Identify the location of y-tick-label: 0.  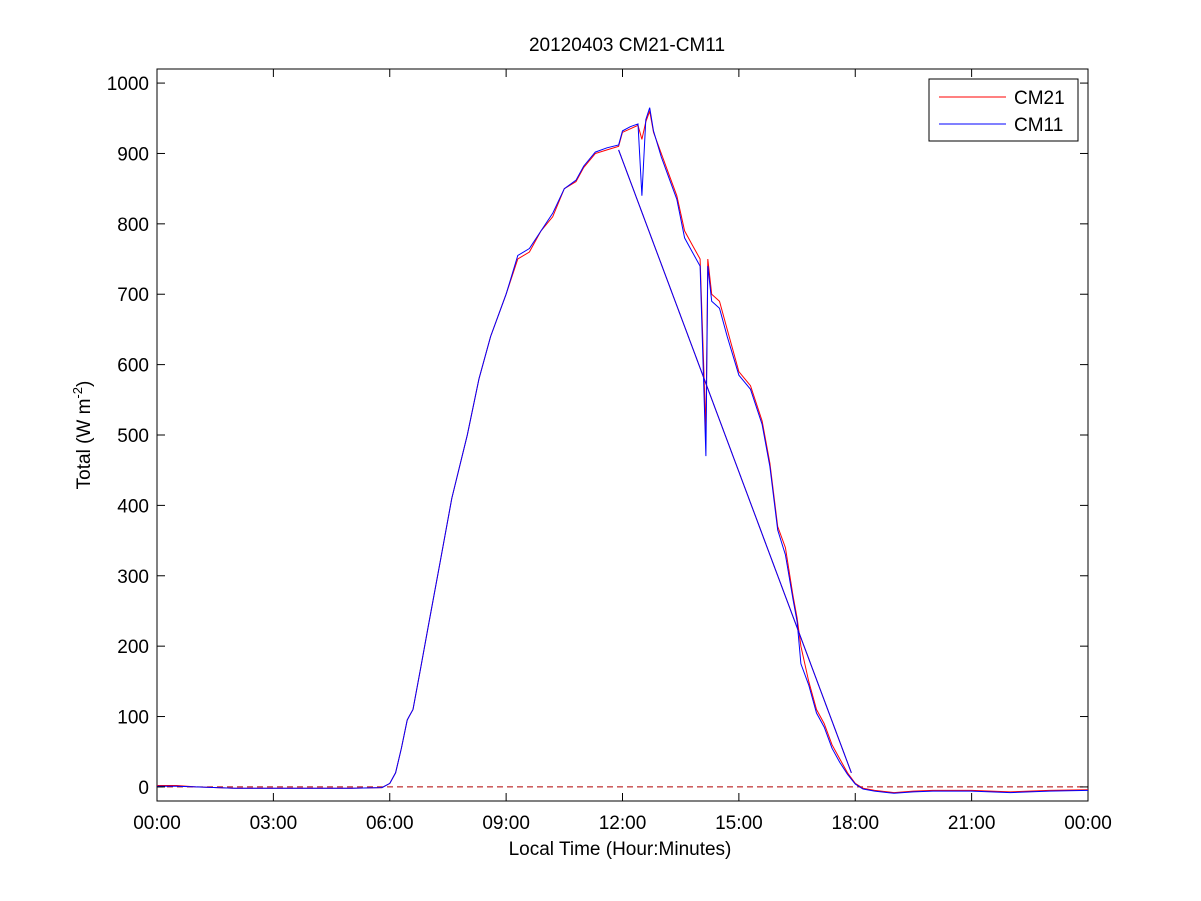
(143, 788).